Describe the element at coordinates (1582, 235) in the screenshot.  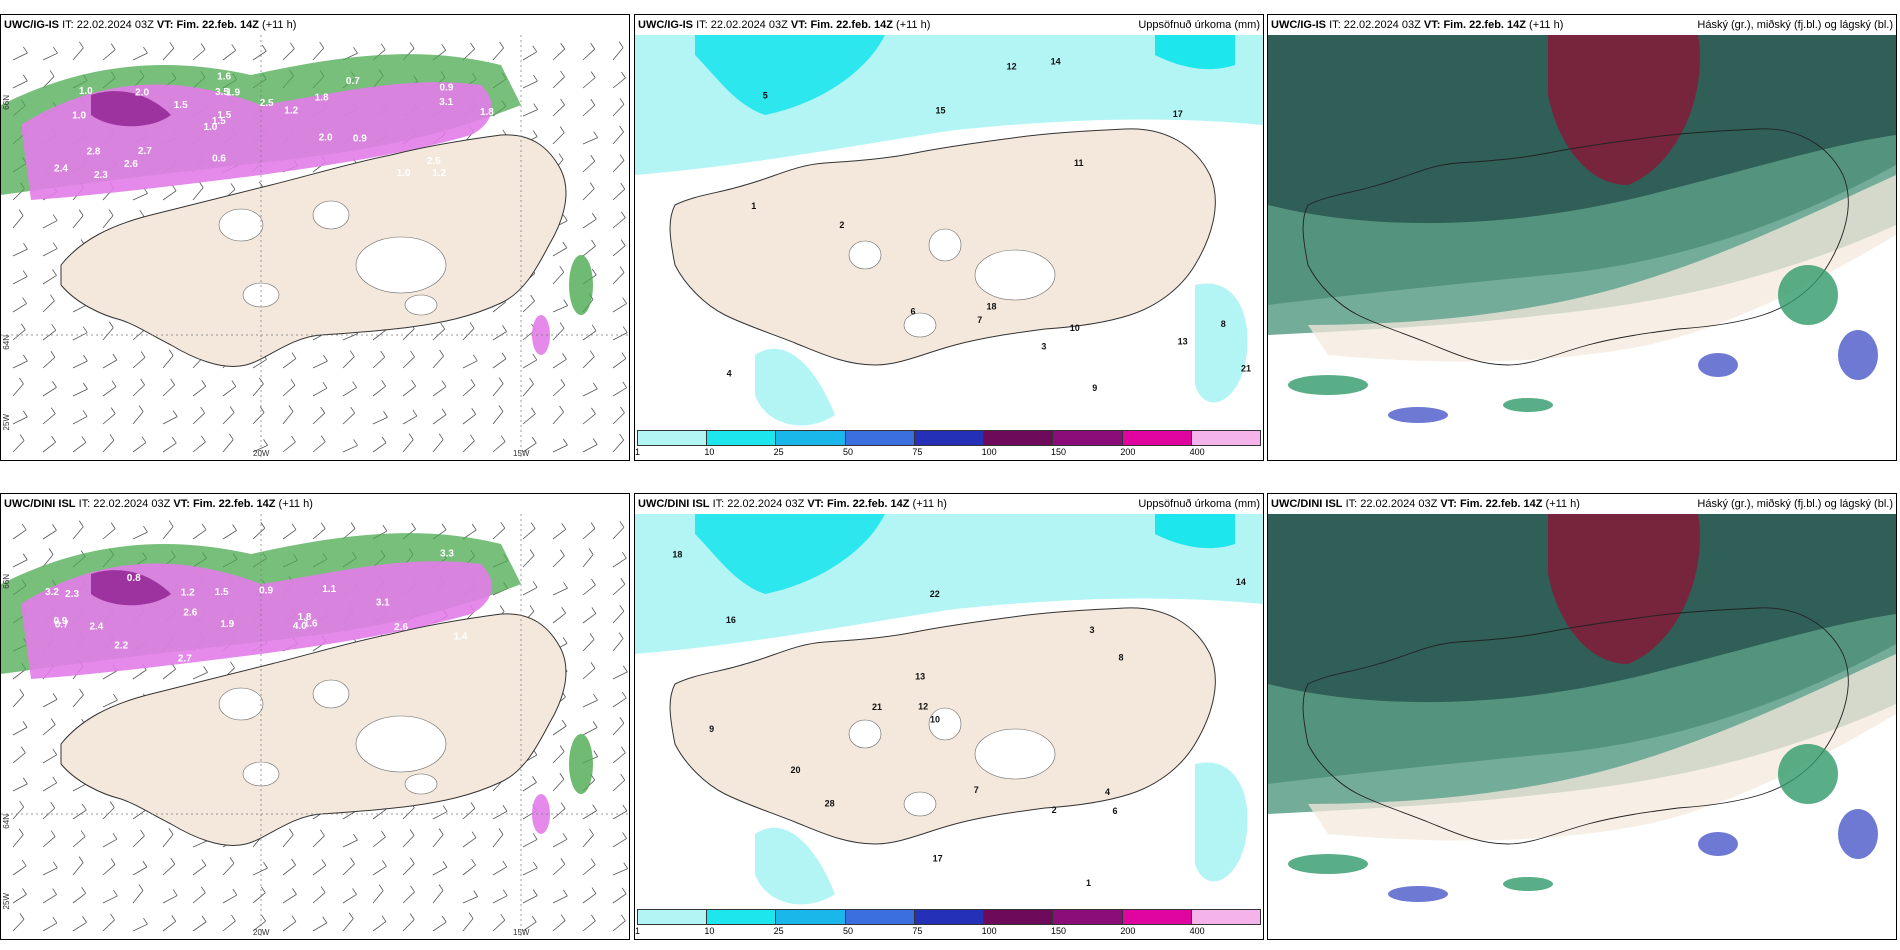
I see `mid-cloud-area` at that location.